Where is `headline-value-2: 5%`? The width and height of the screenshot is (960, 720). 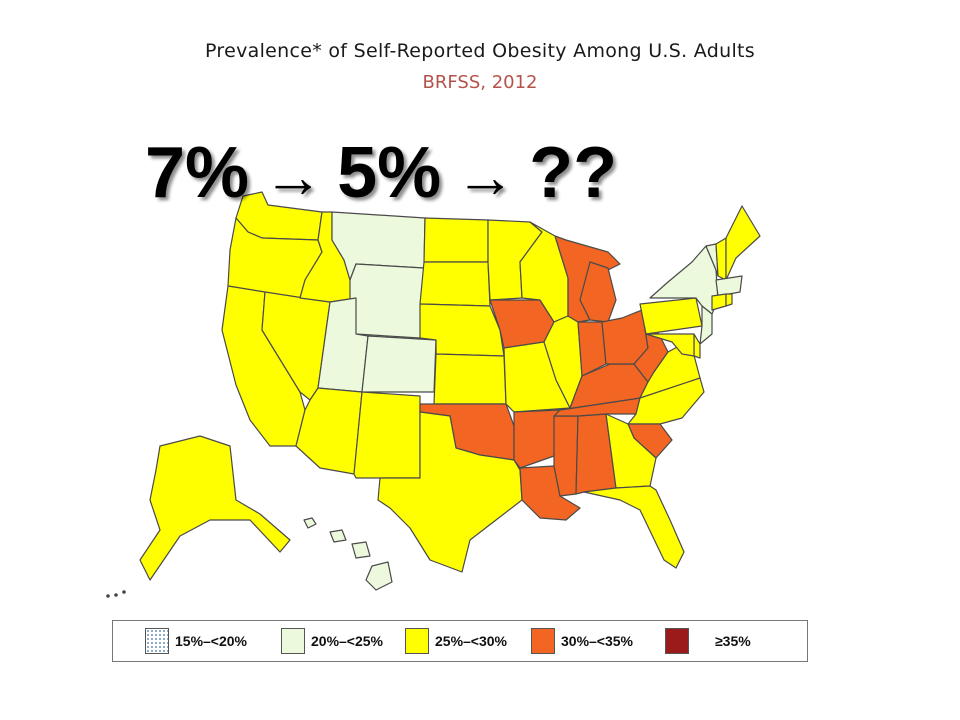 headline-value-2: 5% is located at coordinates (389, 173).